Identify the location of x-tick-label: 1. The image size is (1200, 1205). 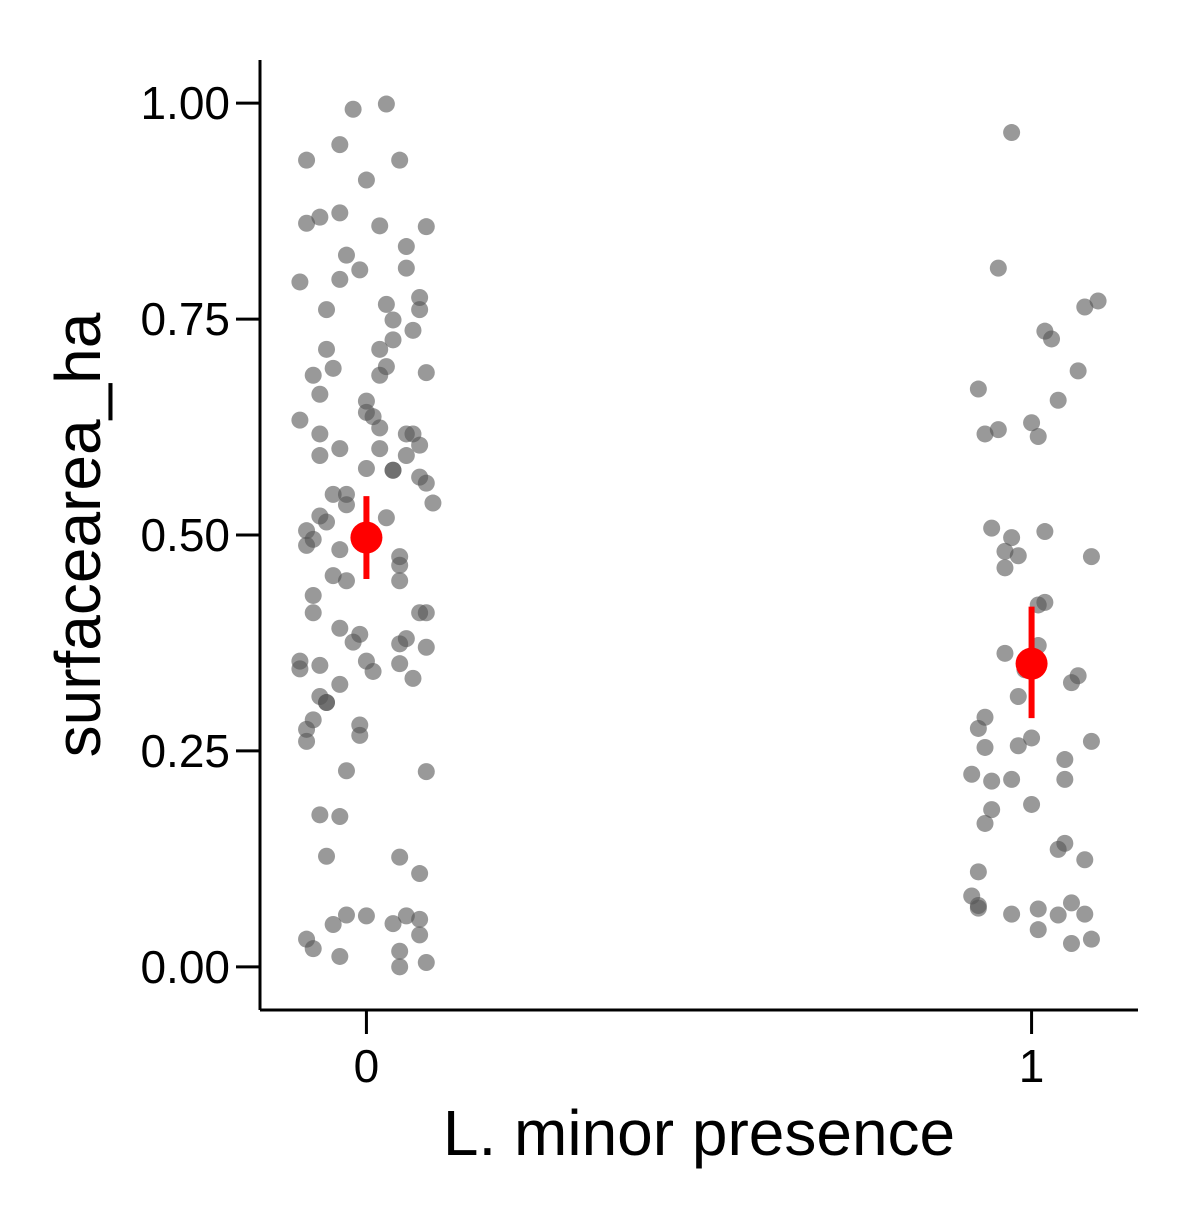
(1032, 1066).